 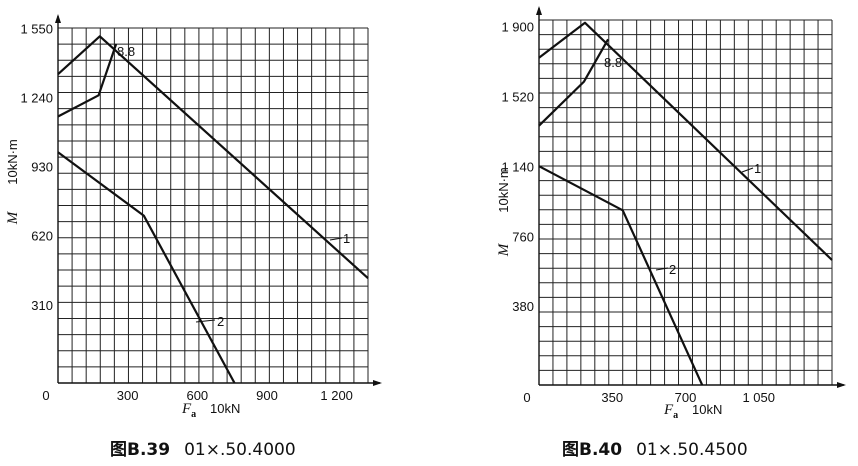 I want to click on x-tick-label: 1 200, so click(x=336, y=395).